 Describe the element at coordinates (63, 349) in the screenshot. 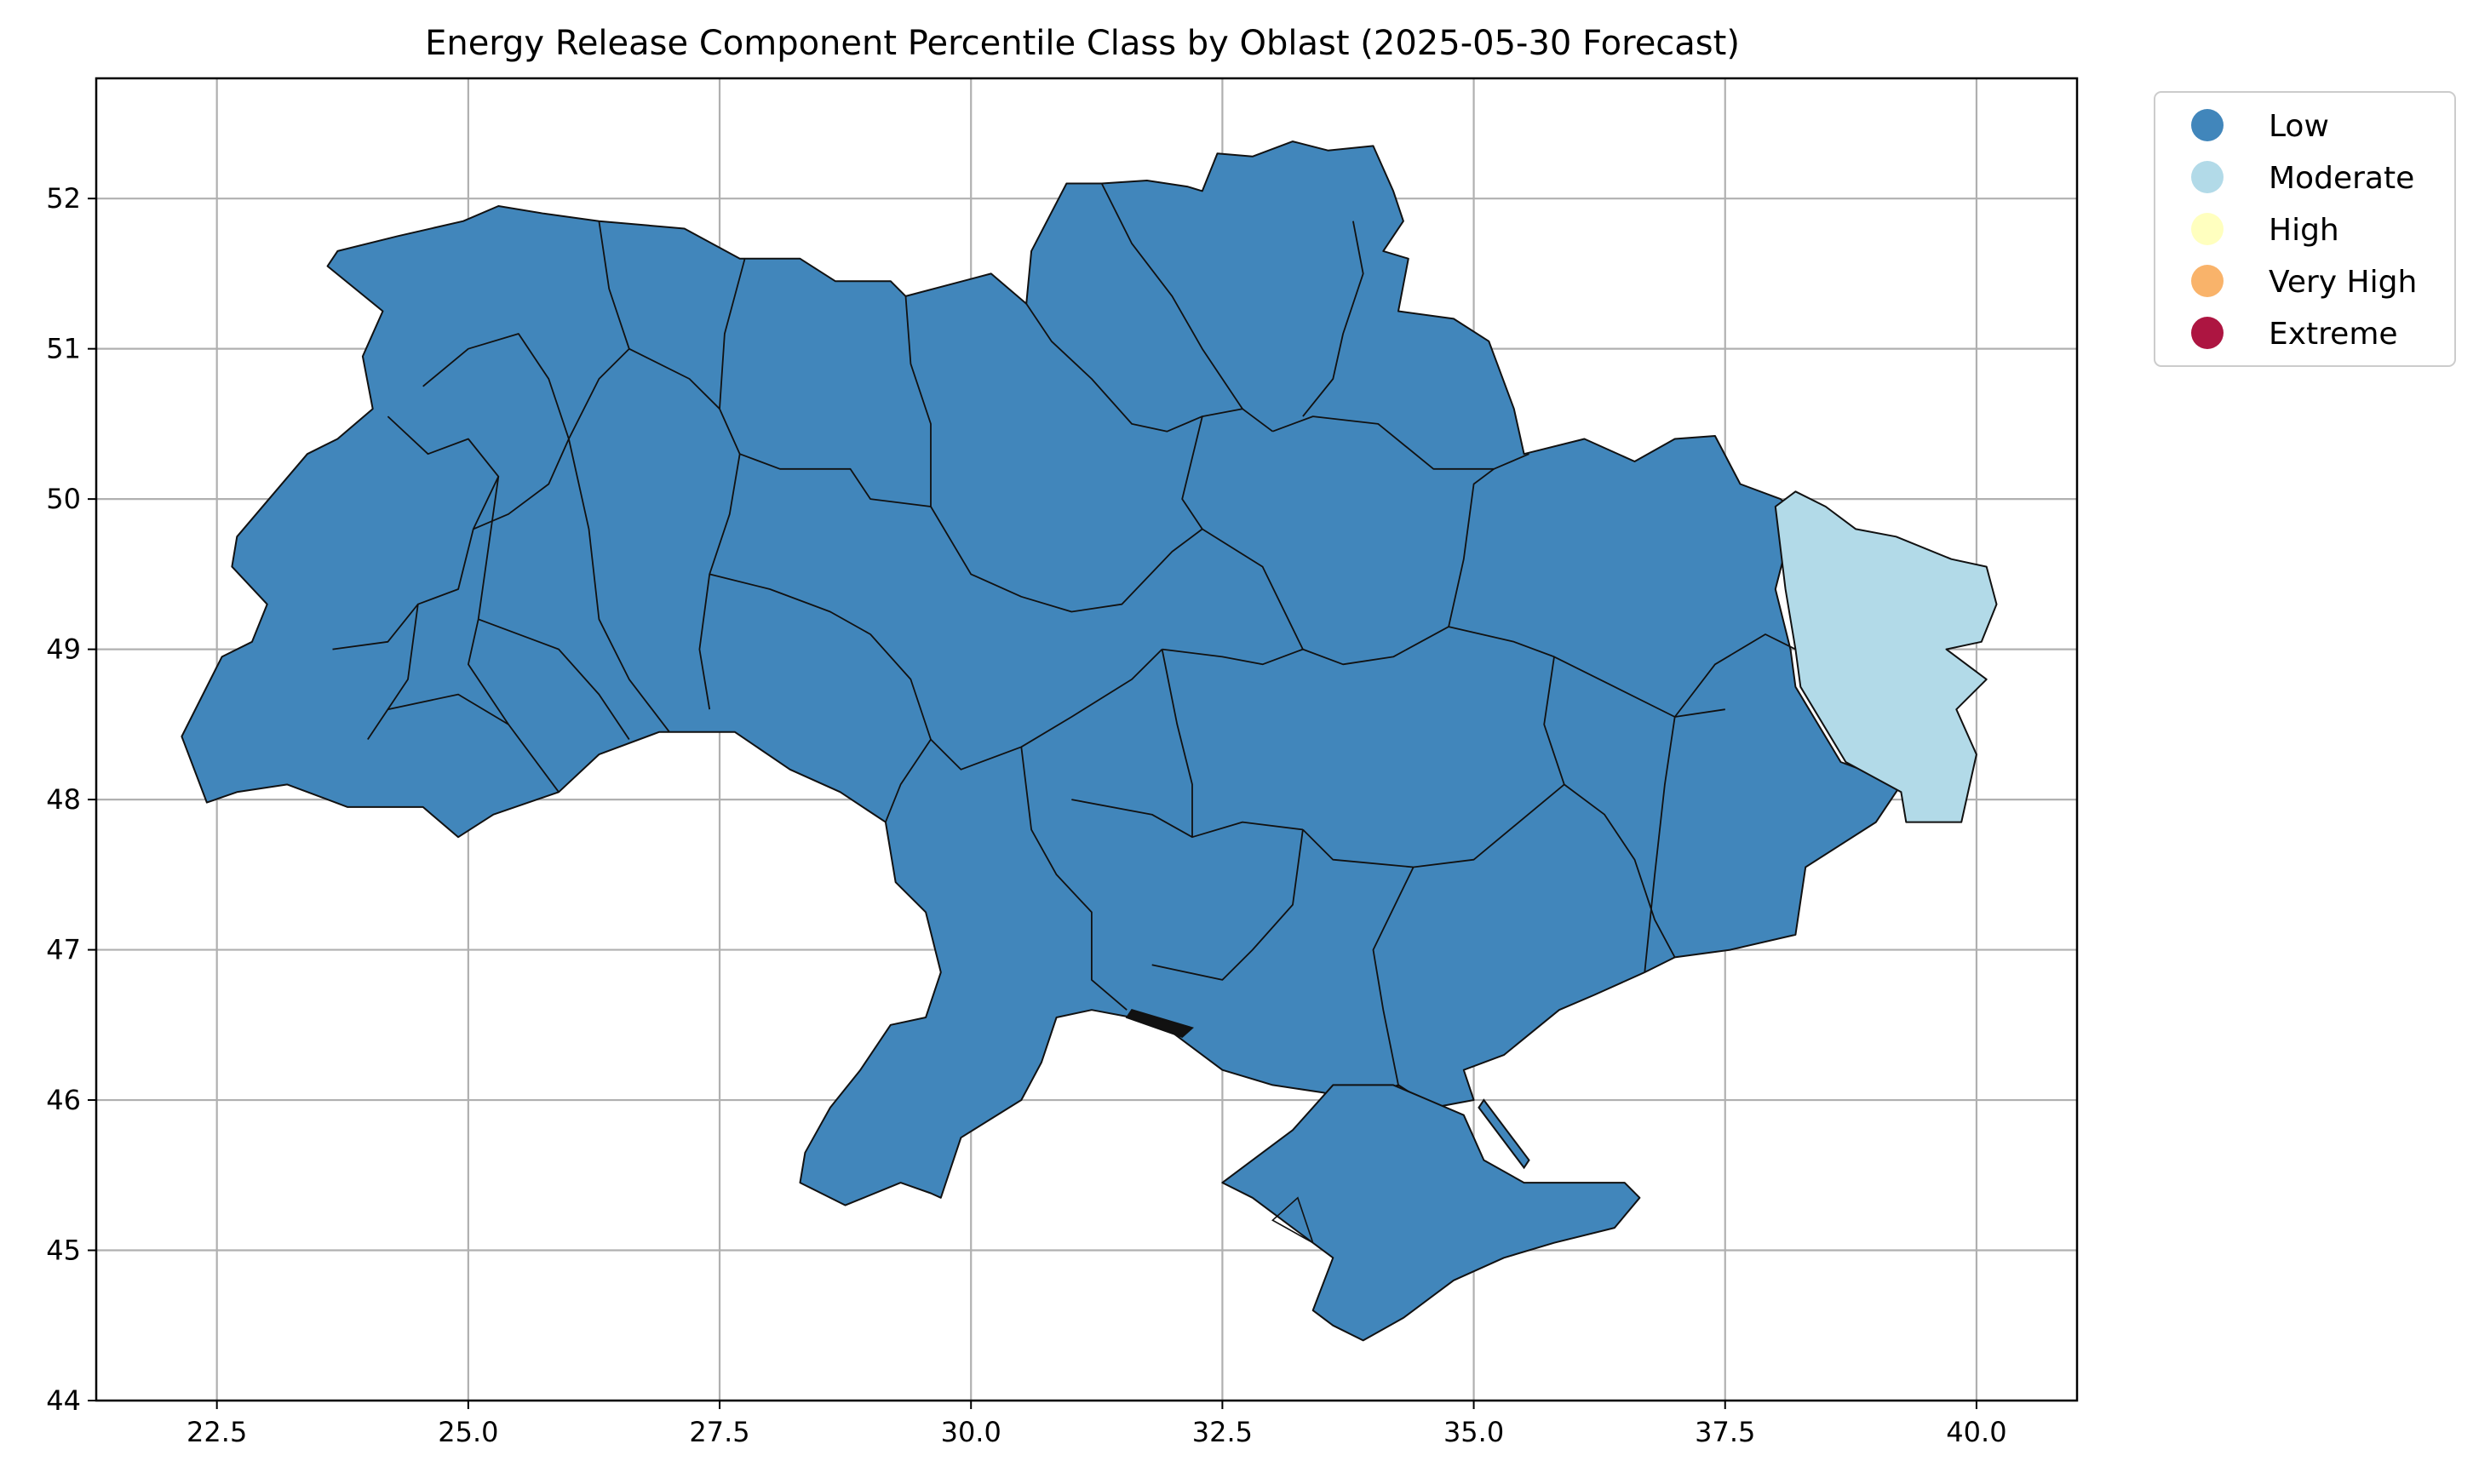

I see `y-tick-label: 51` at that location.